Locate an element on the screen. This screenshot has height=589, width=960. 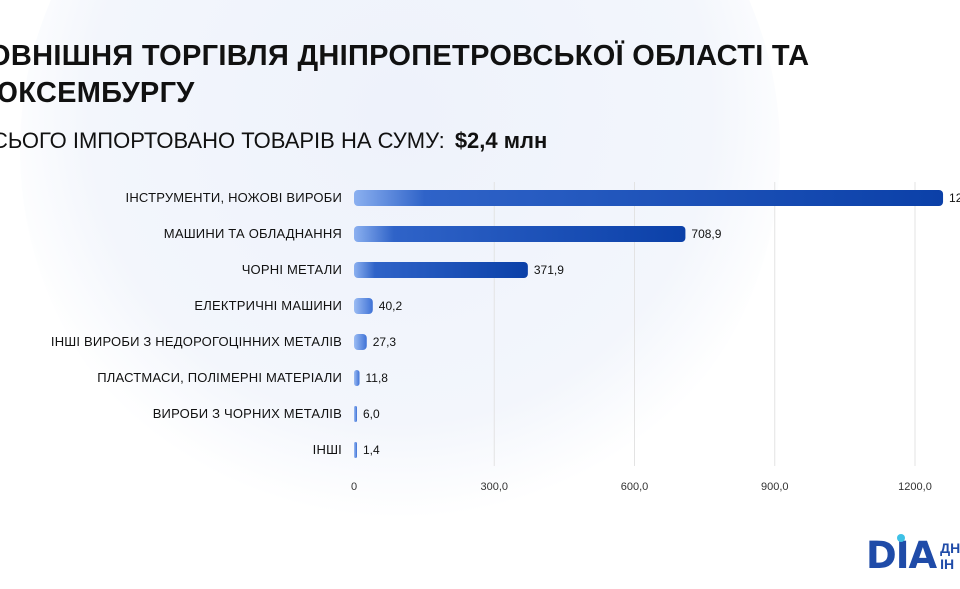
category-label: ІНСТРУМЕНТИ, НОЖОВІ ВИРОБИ is located at coordinates (234, 197).